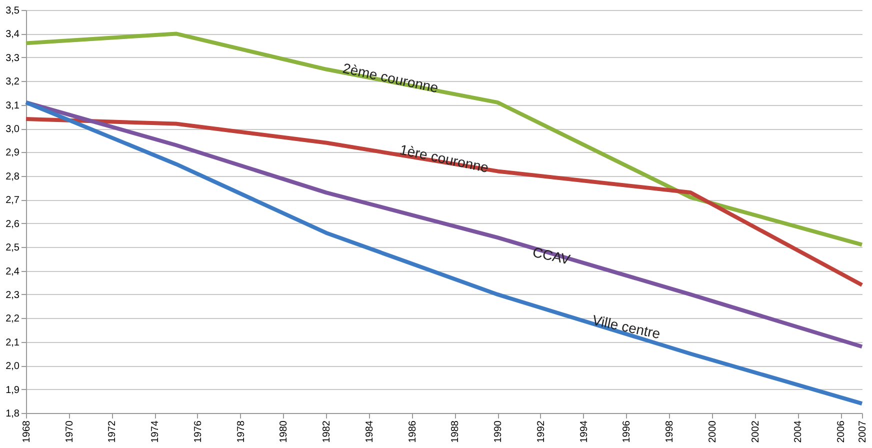 This screenshot has width=872, height=448. What do you see at coordinates (456, 431) in the screenshot?
I see `x-tick-label: 1988` at bounding box center [456, 431].